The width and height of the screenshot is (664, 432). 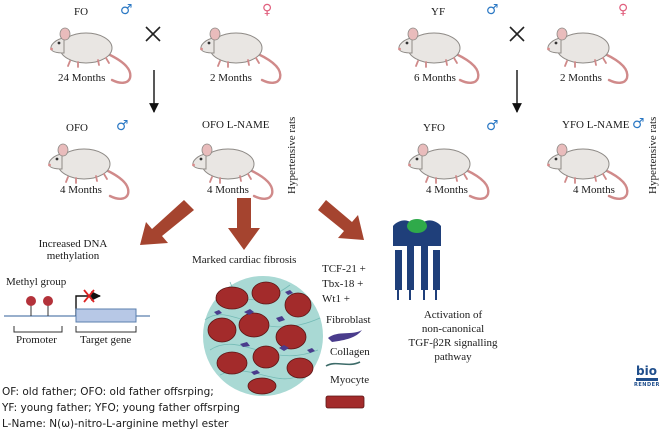 What do you see at coordinates (122, 126) in the screenshot?
I see `ofo-male-symbol: ♂` at bounding box center [122, 126].